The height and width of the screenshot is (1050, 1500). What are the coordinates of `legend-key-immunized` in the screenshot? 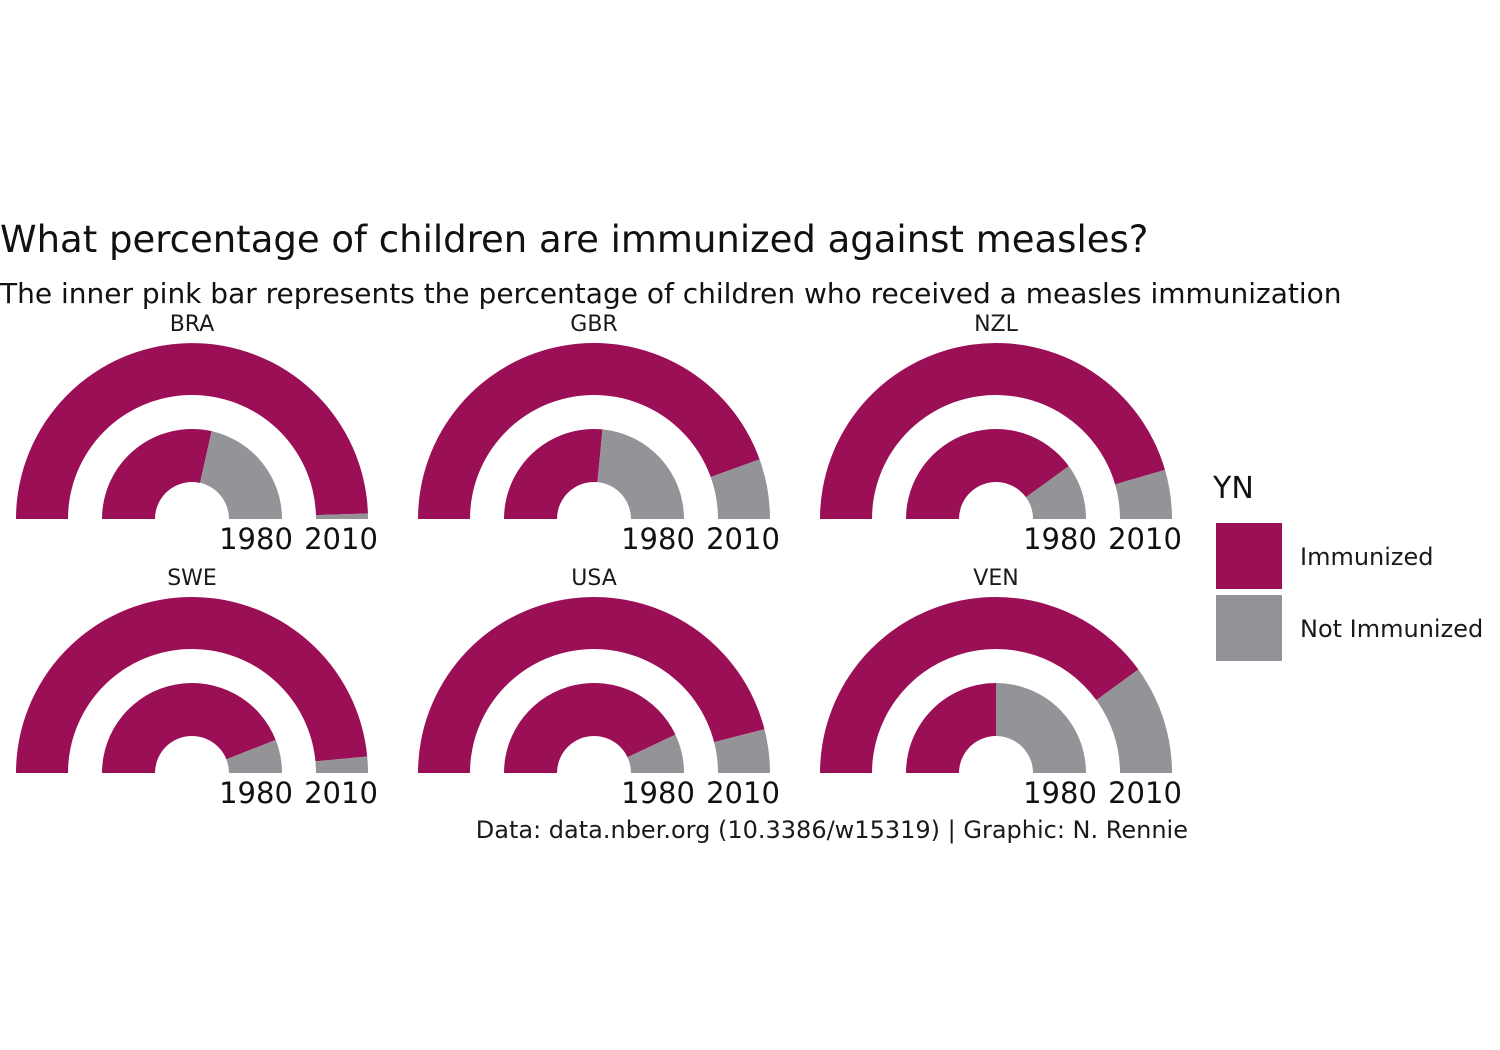 It's located at (1249, 556).